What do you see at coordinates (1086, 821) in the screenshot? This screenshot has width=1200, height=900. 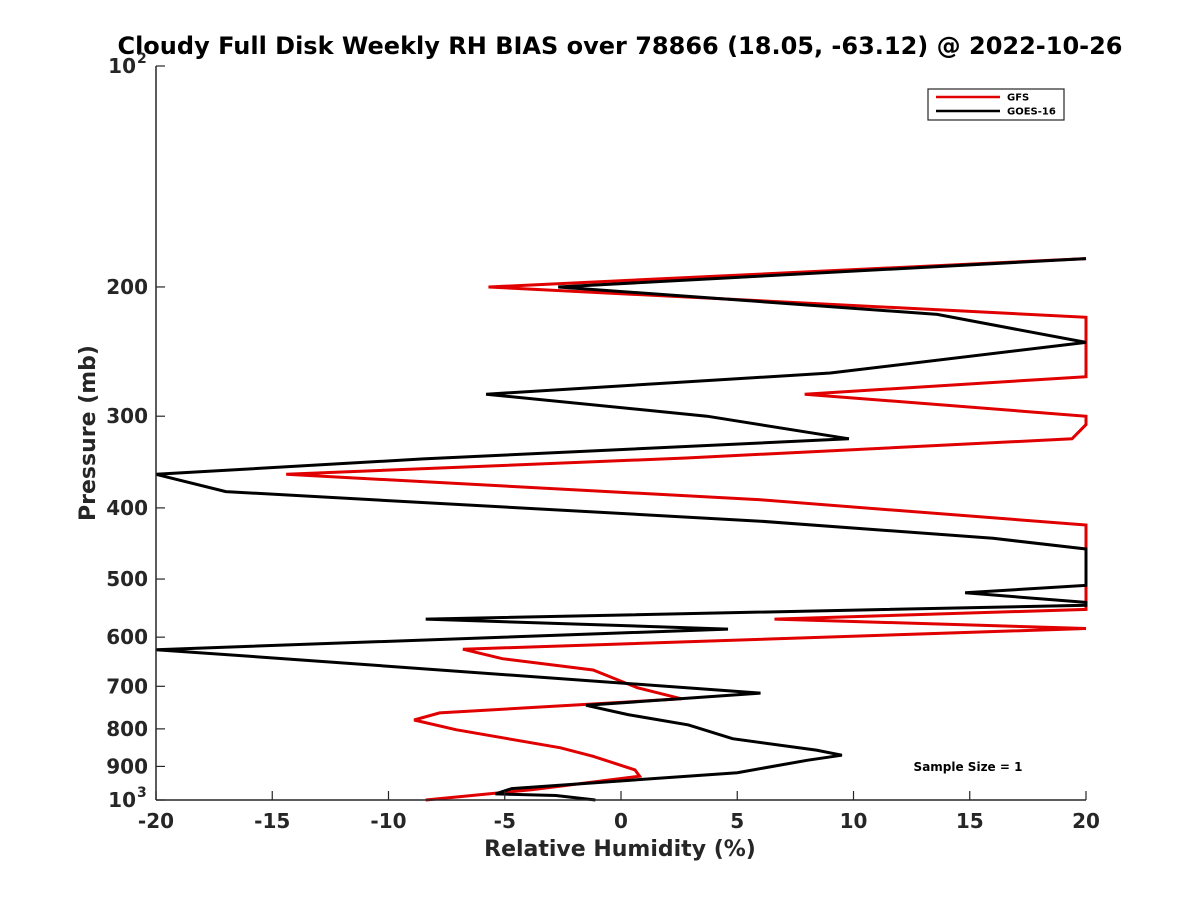 I see `x-tick-label: 20` at bounding box center [1086, 821].